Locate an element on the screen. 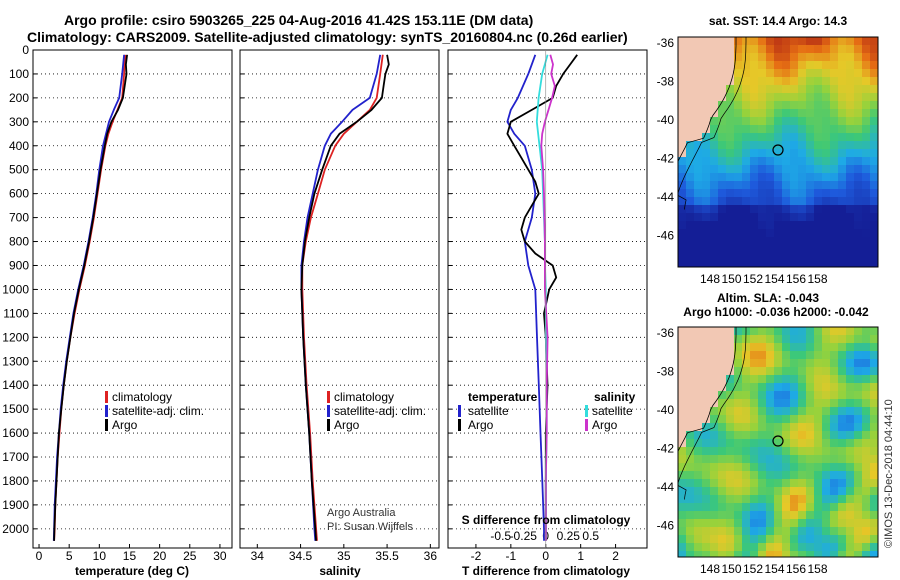 The image size is (900, 580). x-tick-label: 1 is located at coordinates (580, 556).